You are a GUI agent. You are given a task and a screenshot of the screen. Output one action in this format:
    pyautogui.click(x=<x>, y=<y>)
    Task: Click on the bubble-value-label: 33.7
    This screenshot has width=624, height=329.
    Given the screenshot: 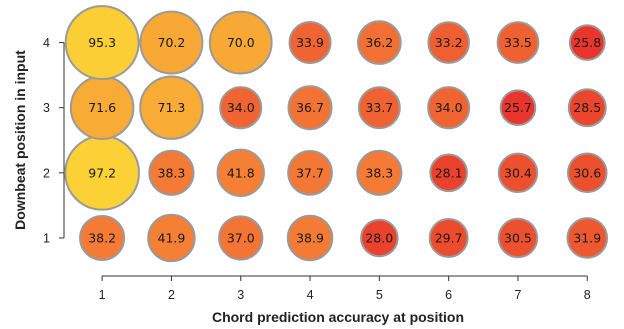 What is the action you would take?
    pyautogui.click(x=379, y=107)
    